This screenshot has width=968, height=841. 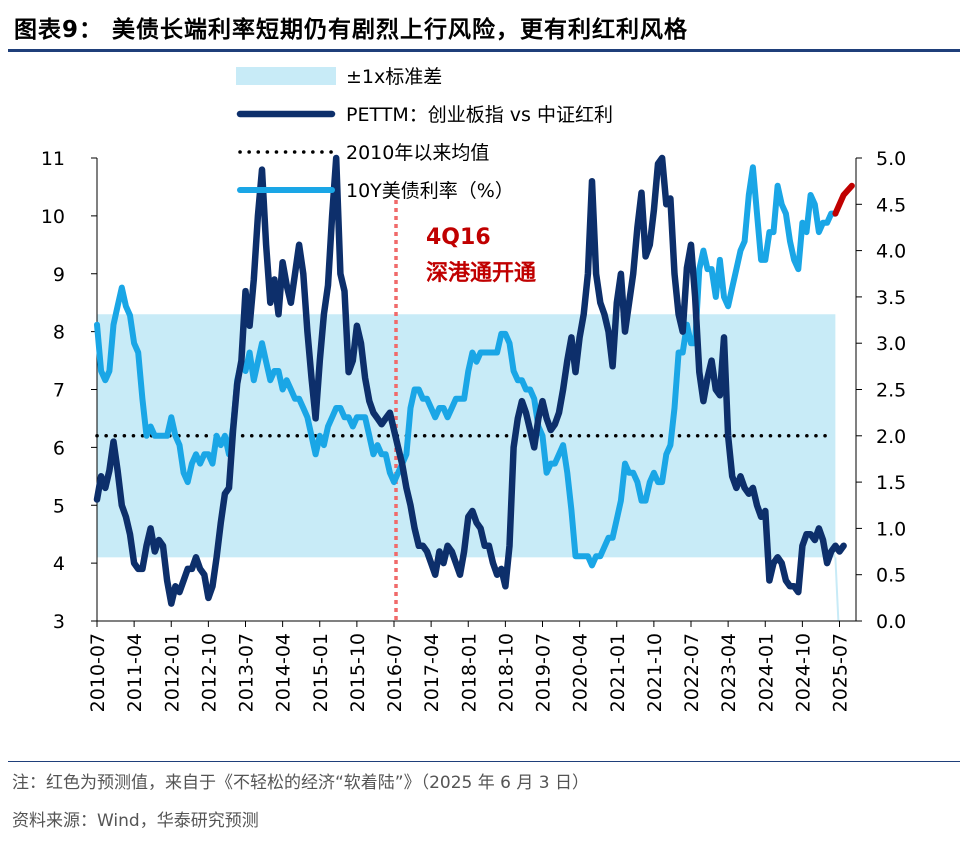 I want to click on x-tick-label: 2010-07, so click(x=98, y=672).